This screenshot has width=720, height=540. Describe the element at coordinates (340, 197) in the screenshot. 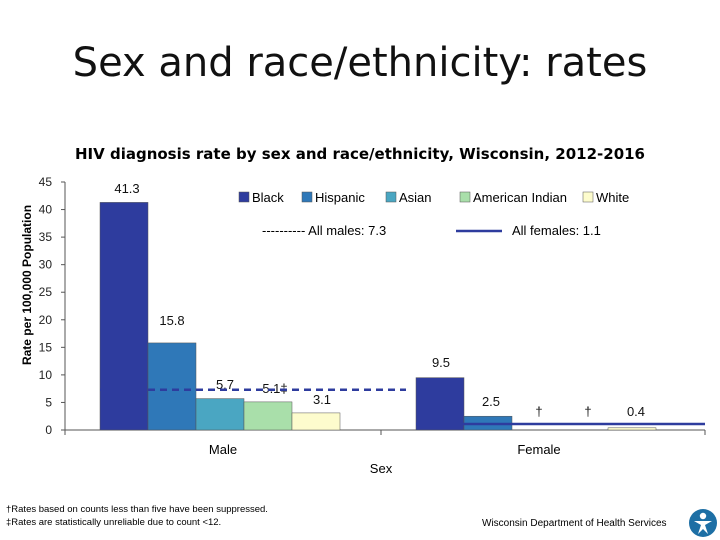

I see `legend-label: Hispanic` at that location.